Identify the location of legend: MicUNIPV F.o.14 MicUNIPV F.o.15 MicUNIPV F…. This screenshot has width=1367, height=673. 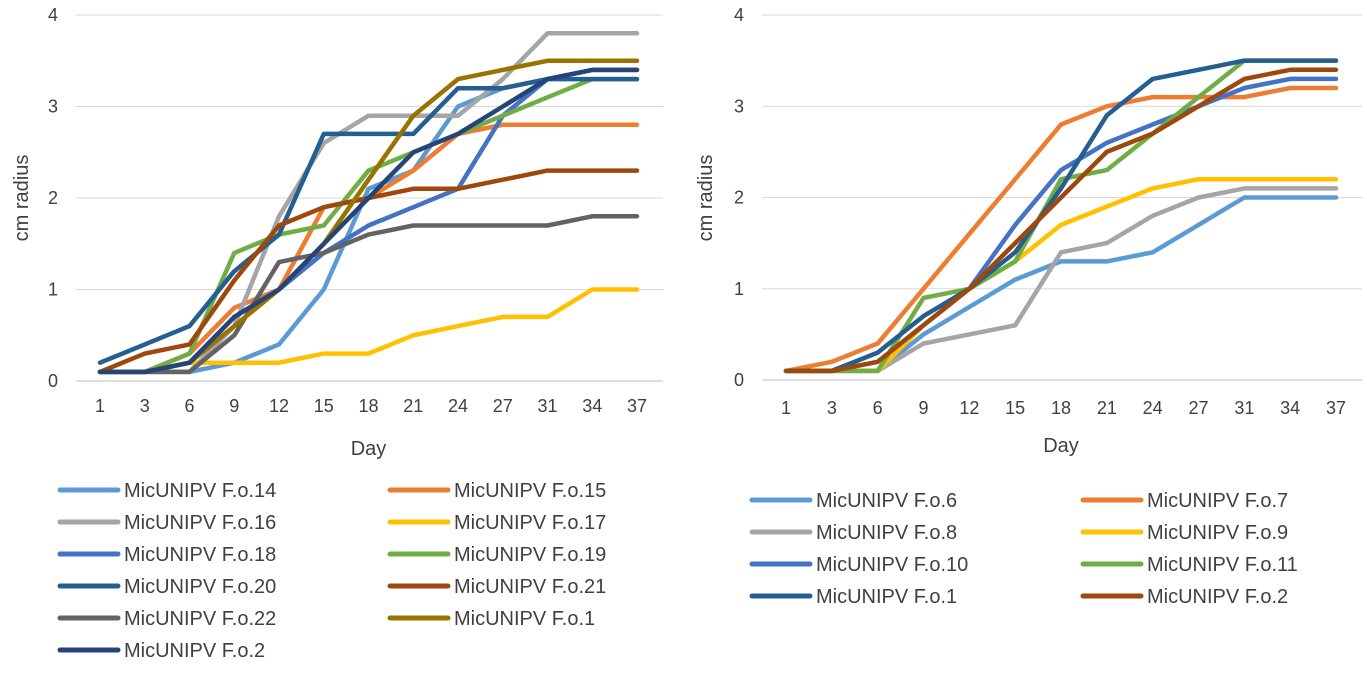
(331, 571).